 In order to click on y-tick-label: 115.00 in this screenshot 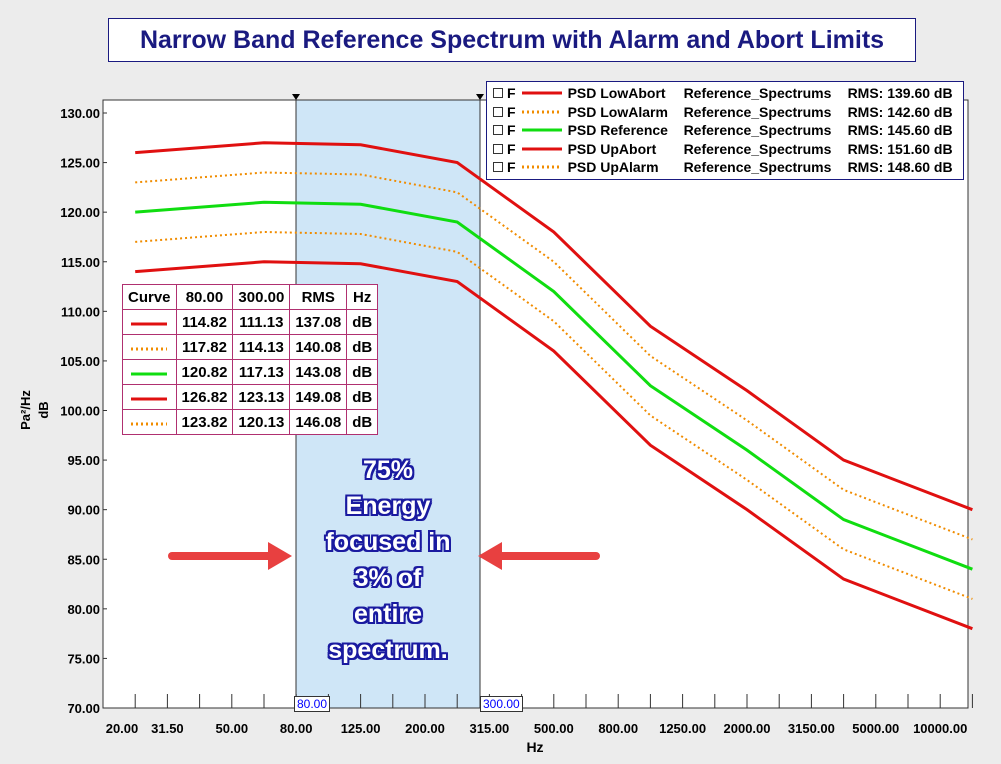, I will do `click(80, 262)`.